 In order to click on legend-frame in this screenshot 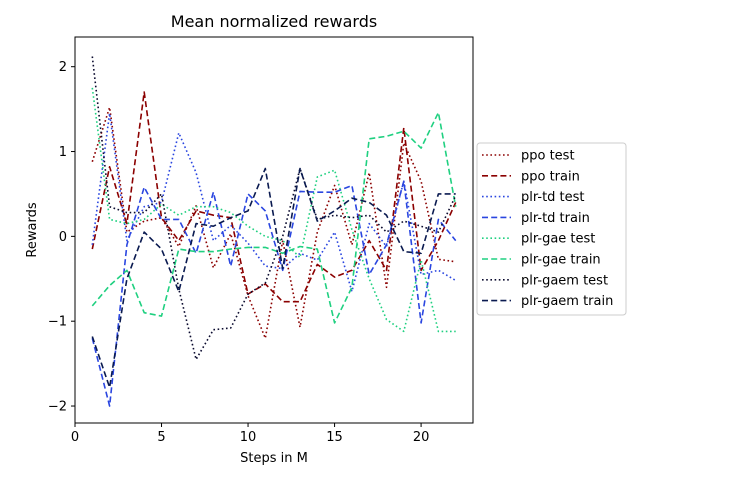, I will do `click(551, 229)`.